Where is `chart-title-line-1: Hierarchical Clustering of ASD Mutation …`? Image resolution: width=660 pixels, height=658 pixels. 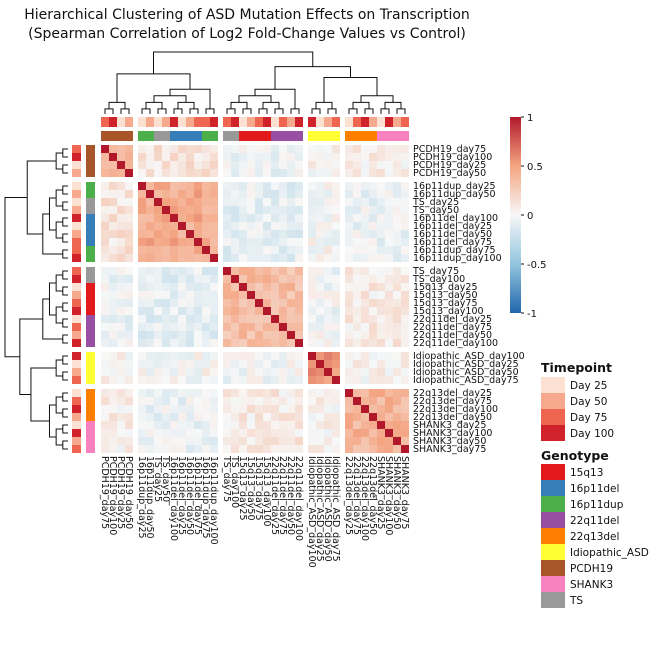
chart-title-line-1: Hierarchical Clustering of ASD Mutation … is located at coordinates (247, 15).